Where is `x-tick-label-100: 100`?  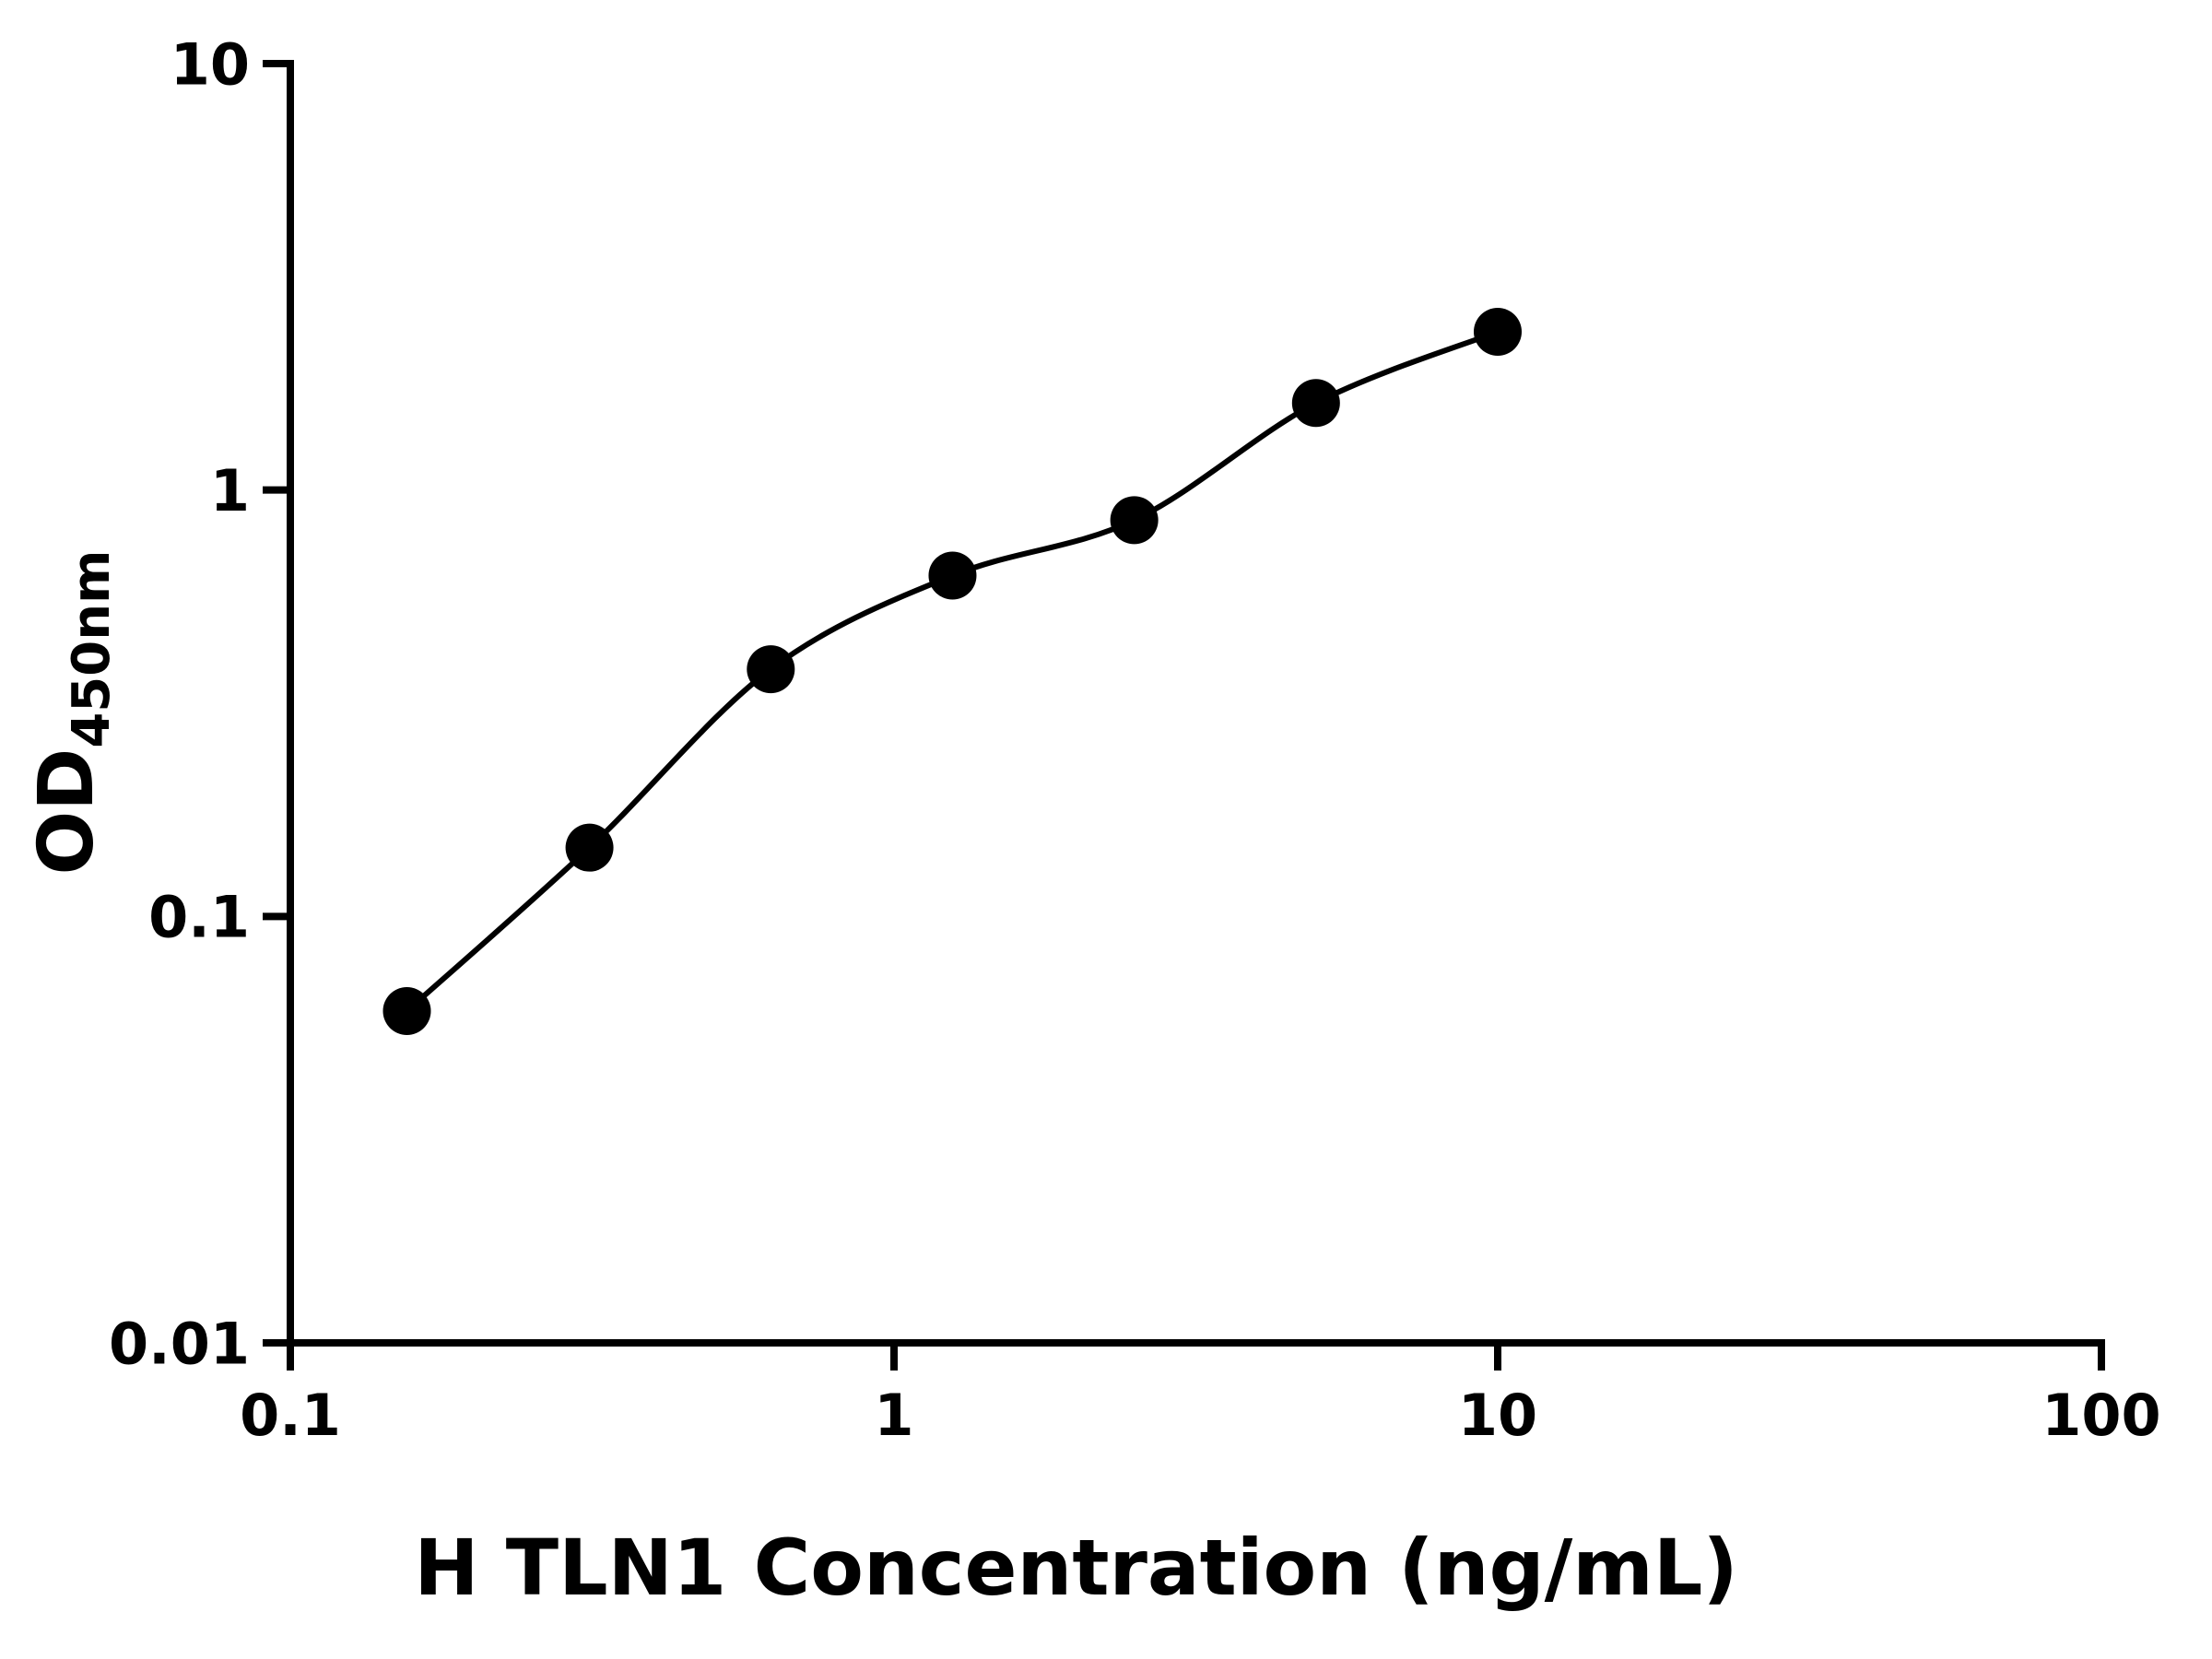 x-tick-label-100: 100 is located at coordinates (2100, 1415).